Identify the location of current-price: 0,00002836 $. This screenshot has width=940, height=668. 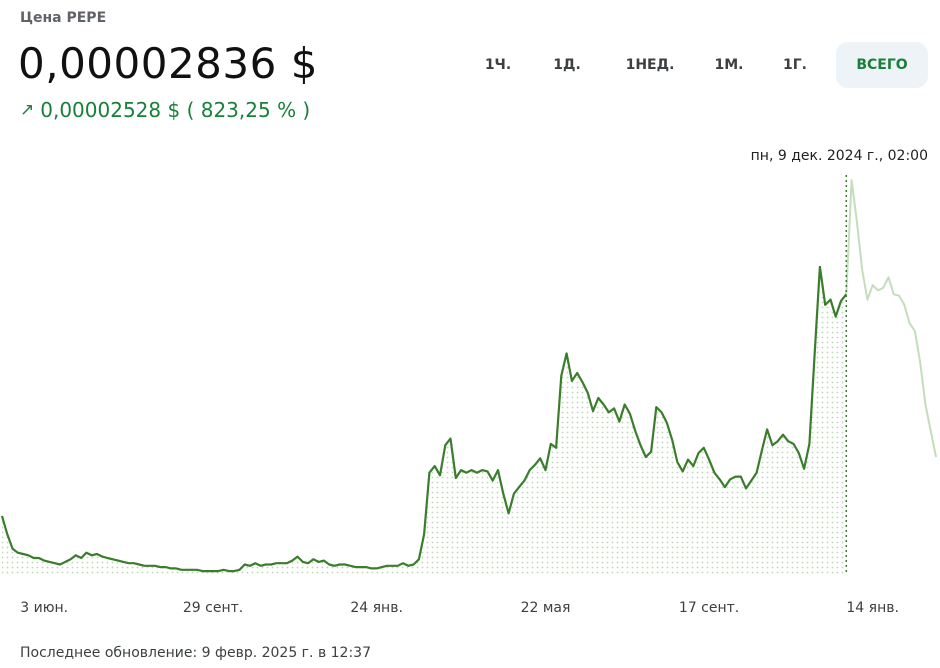
(168, 63).